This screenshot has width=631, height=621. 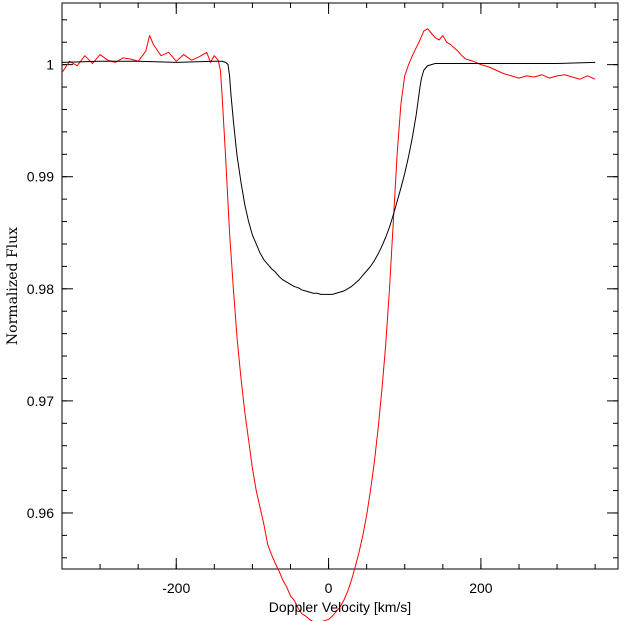 I want to click on y-tick-label: 0.99, so click(x=40, y=177).